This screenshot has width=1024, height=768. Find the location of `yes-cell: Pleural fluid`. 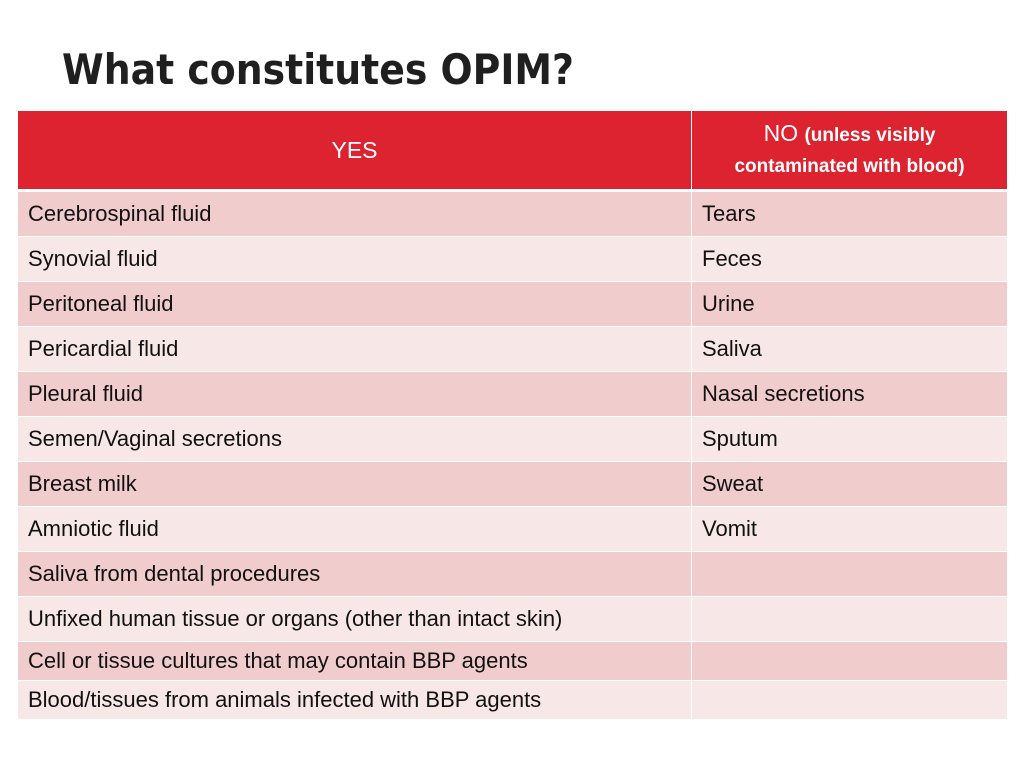

yes-cell: Pleural fluid is located at coordinates (354, 394).